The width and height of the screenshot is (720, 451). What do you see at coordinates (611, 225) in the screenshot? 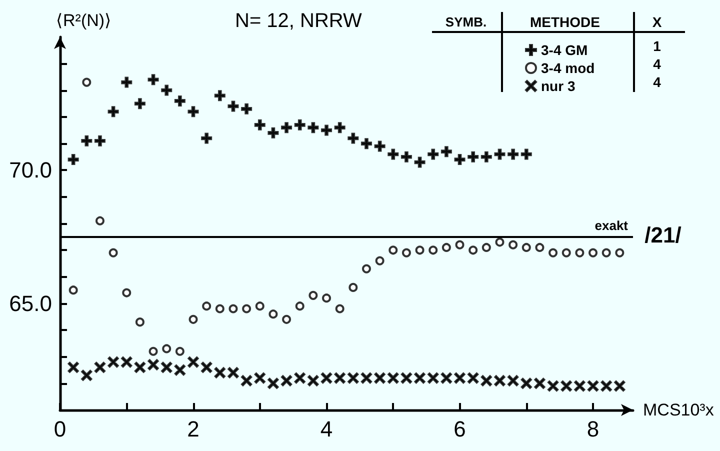
I see `ref-line-label: exakt` at bounding box center [611, 225].